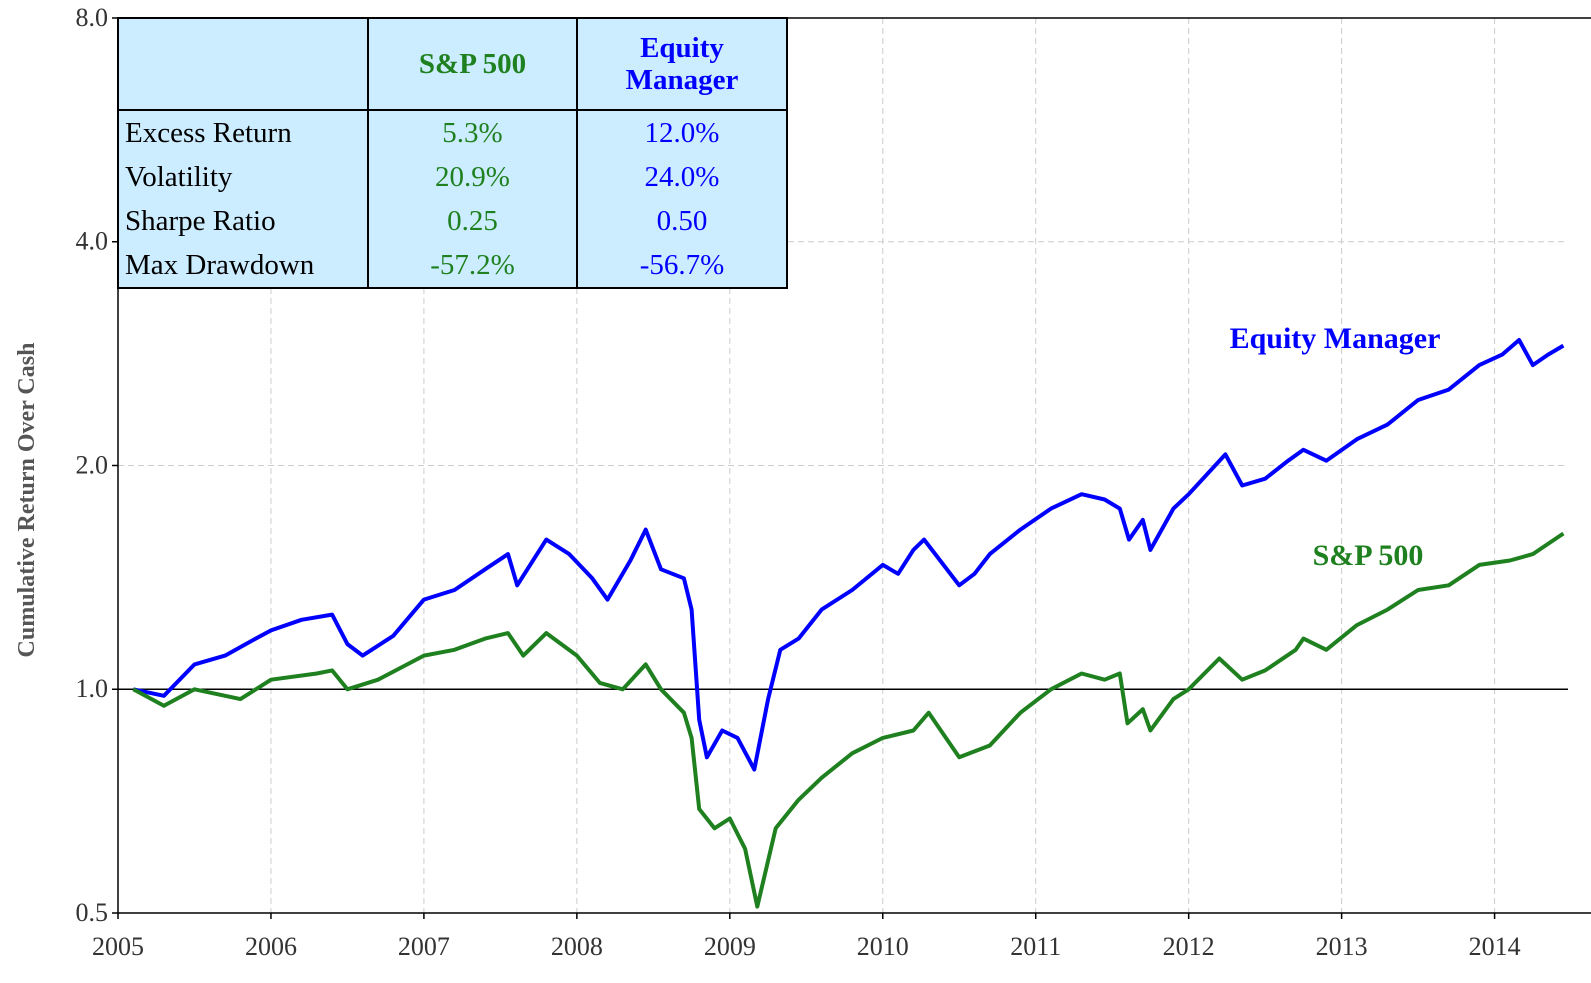  Describe the element at coordinates (243, 132) in the screenshot. I see `row-label: Excess Return` at that location.